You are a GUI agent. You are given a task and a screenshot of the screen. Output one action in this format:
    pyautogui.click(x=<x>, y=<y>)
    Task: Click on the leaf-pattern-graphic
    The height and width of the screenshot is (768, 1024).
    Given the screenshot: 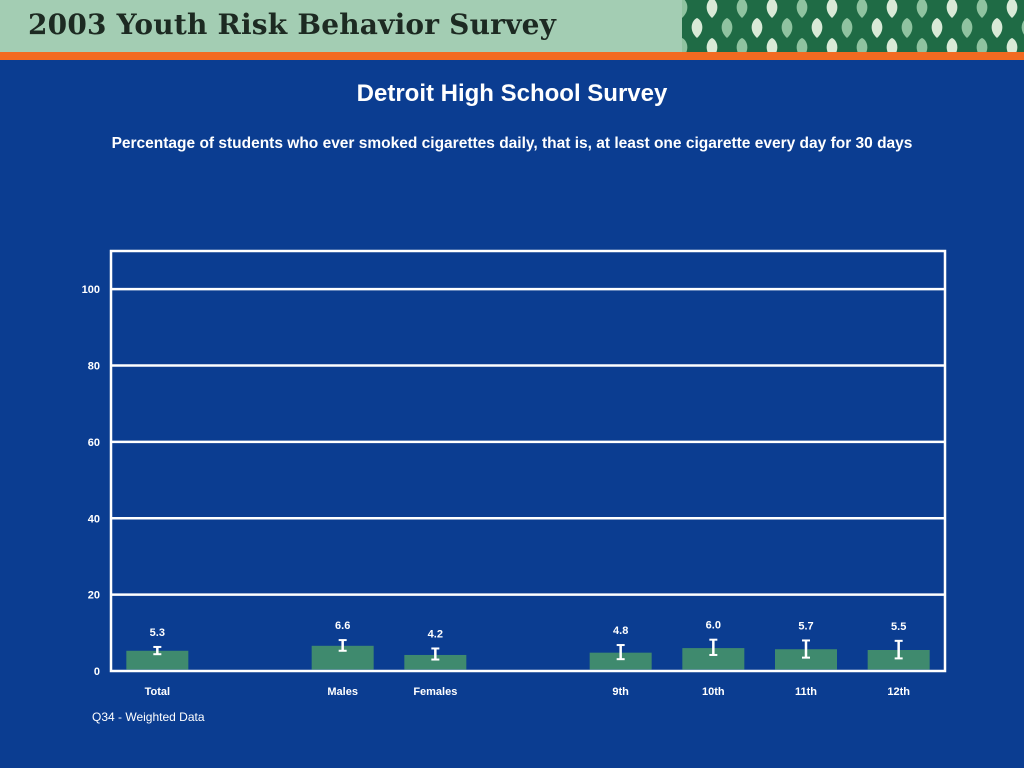 What is the action you would take?
    pyautogui.click(x=853, y=26)
    